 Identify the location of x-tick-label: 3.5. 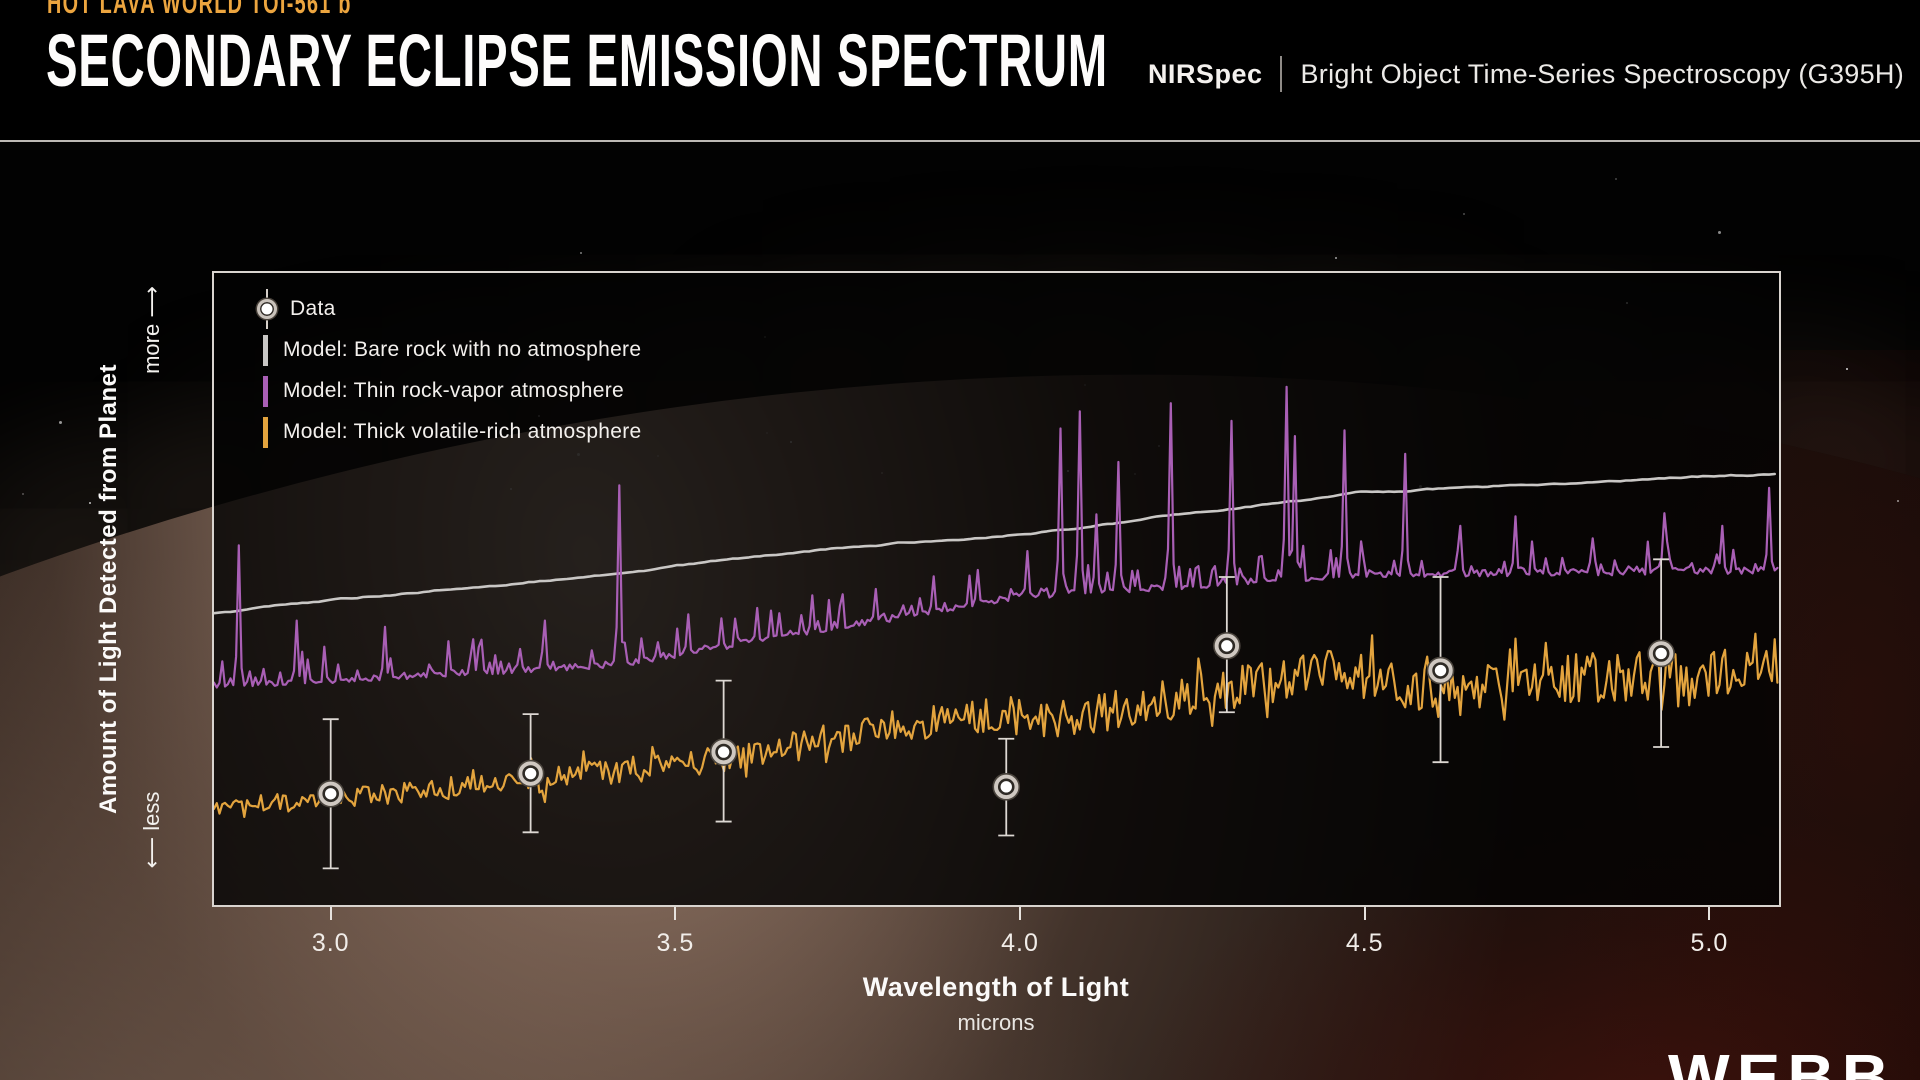
(675, 943).